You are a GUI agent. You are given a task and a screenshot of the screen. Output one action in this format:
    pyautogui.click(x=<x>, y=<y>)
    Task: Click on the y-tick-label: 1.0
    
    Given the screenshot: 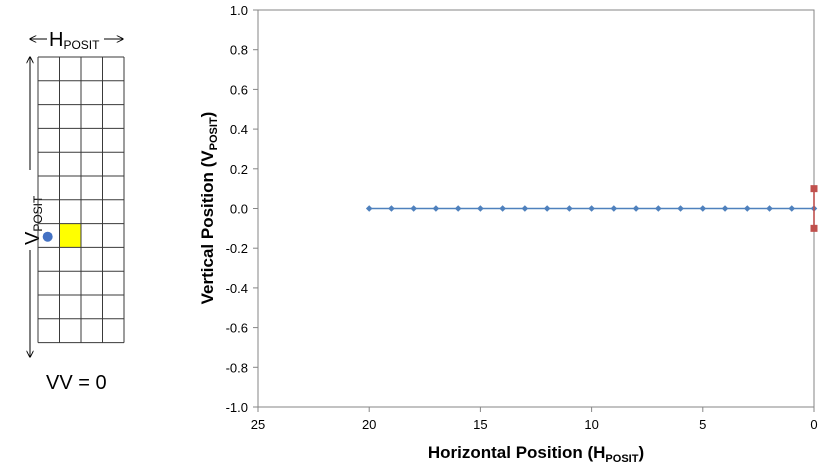 What is the action you would take?
    pyautogui.click(x=239, y=10)
    